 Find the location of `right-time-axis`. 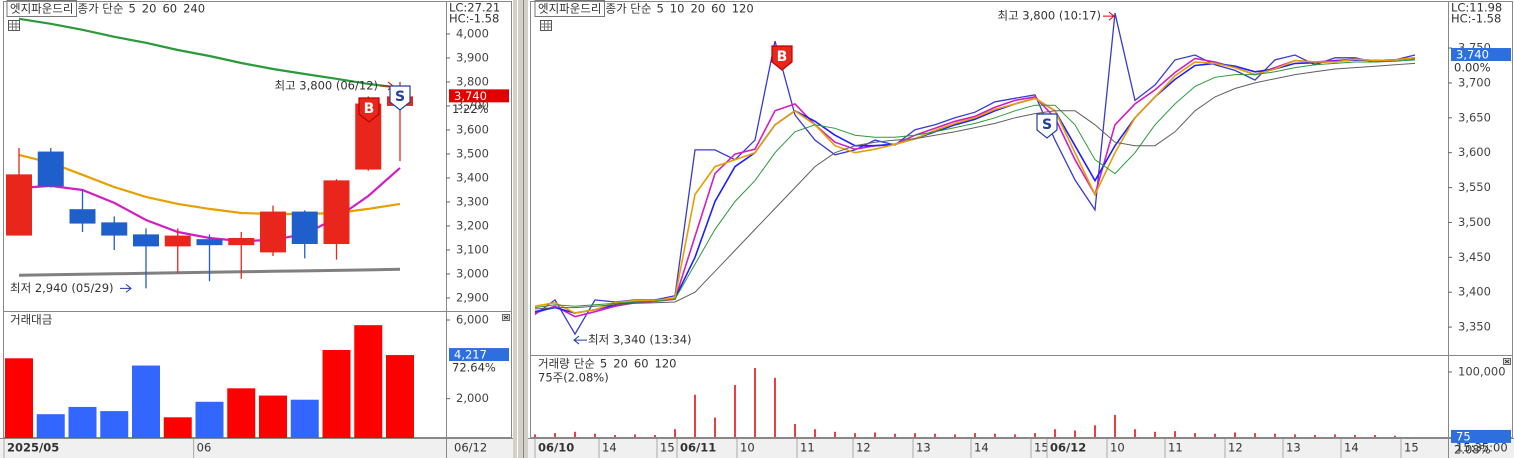

right-time-axis is located at coordinates (1021, 448).